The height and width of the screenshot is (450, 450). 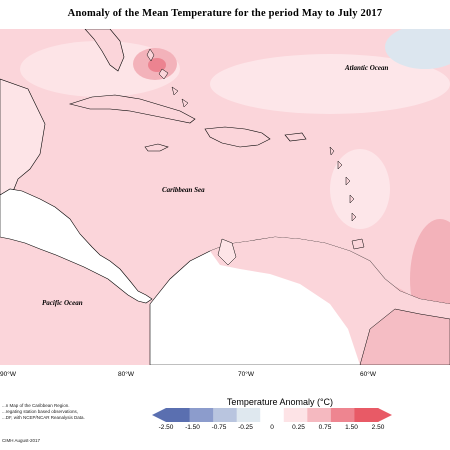 I want to click on map-note-line: ...DF, with NCEP/NCAR Reanalysis Data., so click(x=43, y=417).